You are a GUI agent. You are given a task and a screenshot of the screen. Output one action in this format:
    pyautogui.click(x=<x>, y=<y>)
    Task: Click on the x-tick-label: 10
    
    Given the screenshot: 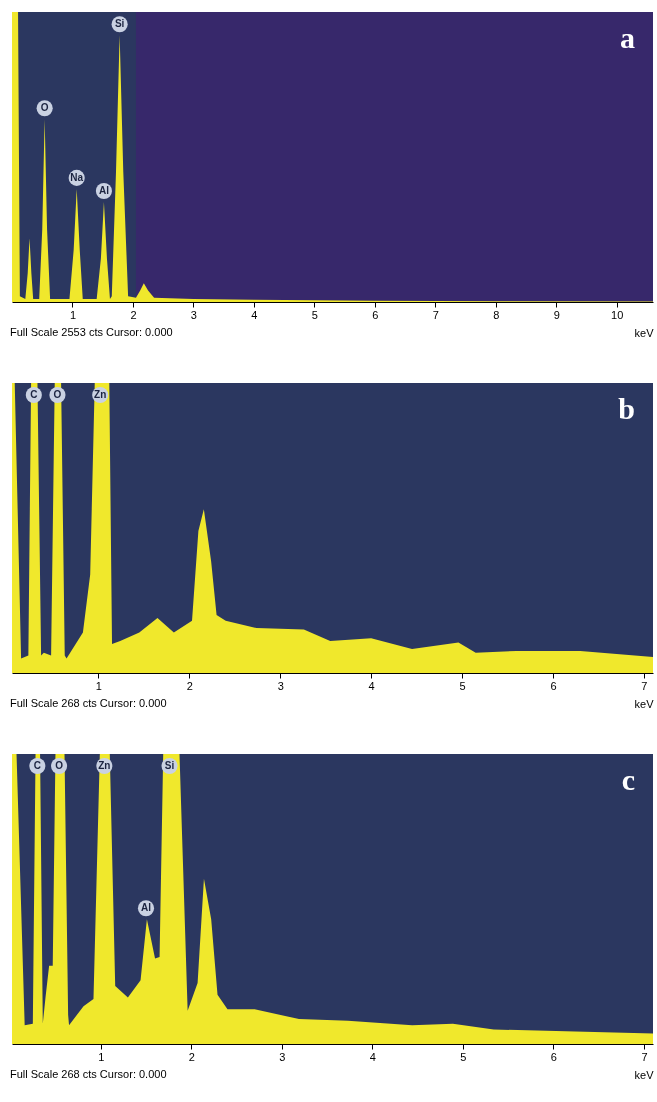 What is the action you would take?
    pyautogui.click(x=617, y=314)
    